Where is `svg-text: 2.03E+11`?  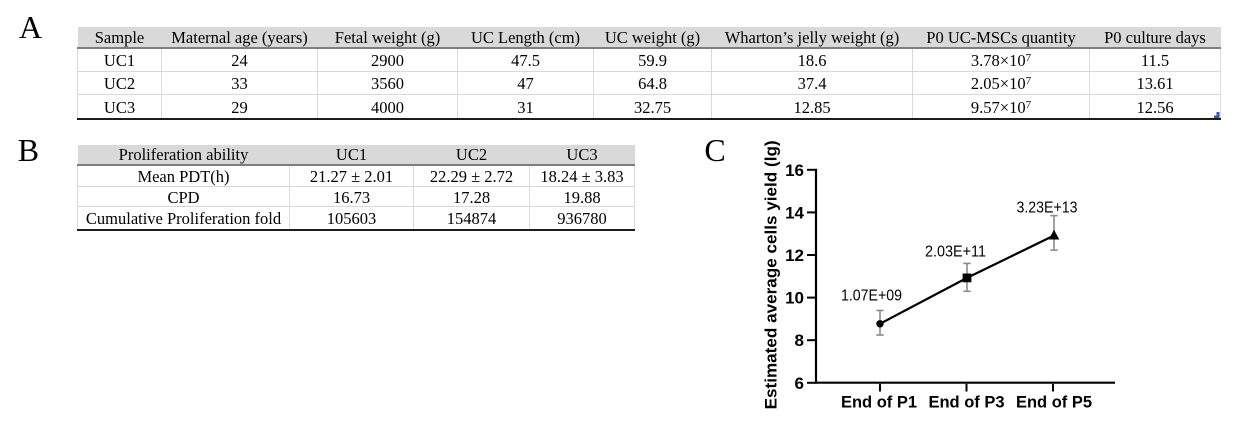
svg-text: 2.03E+11 is located at coordinates (955, 251).